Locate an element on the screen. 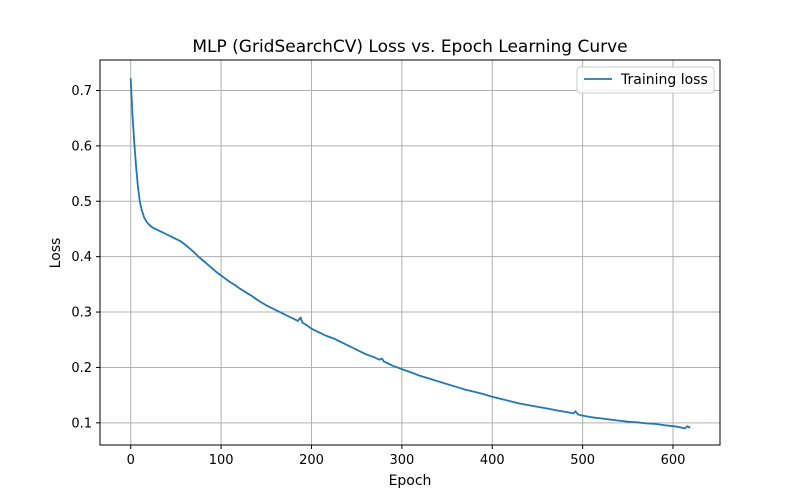 The width and height of the screenshot is (800, 500). y-axis-ticks: 0.1 0.2 0.3 0.4 0.5 0.6 0.7 is located at coordinates (85, 257).